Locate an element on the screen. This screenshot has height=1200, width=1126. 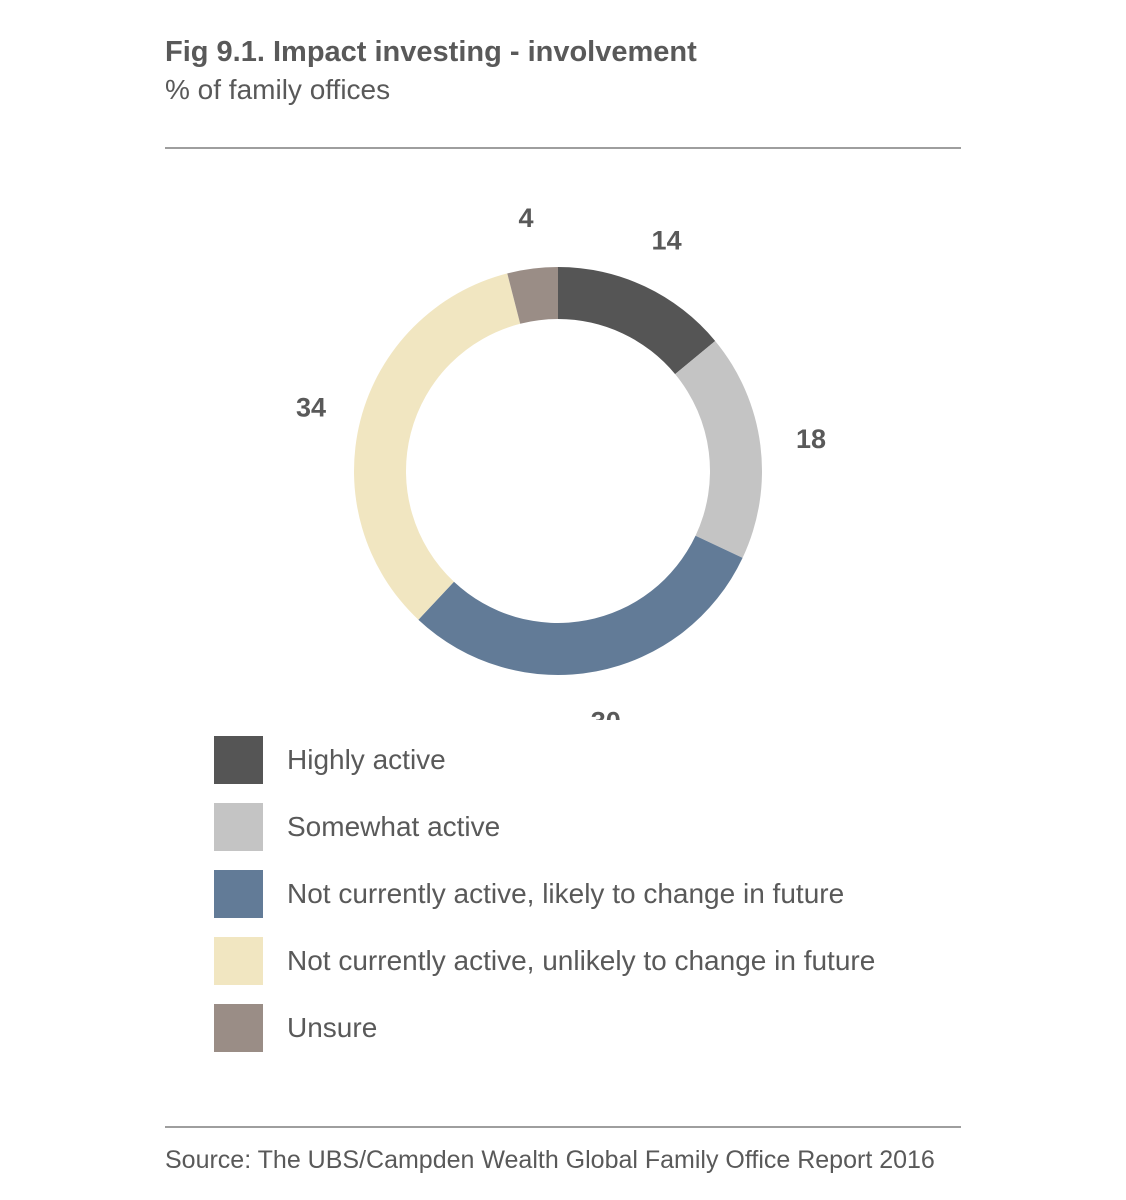
value-label-highly-active: 14 is located at coordinates (667, 240).